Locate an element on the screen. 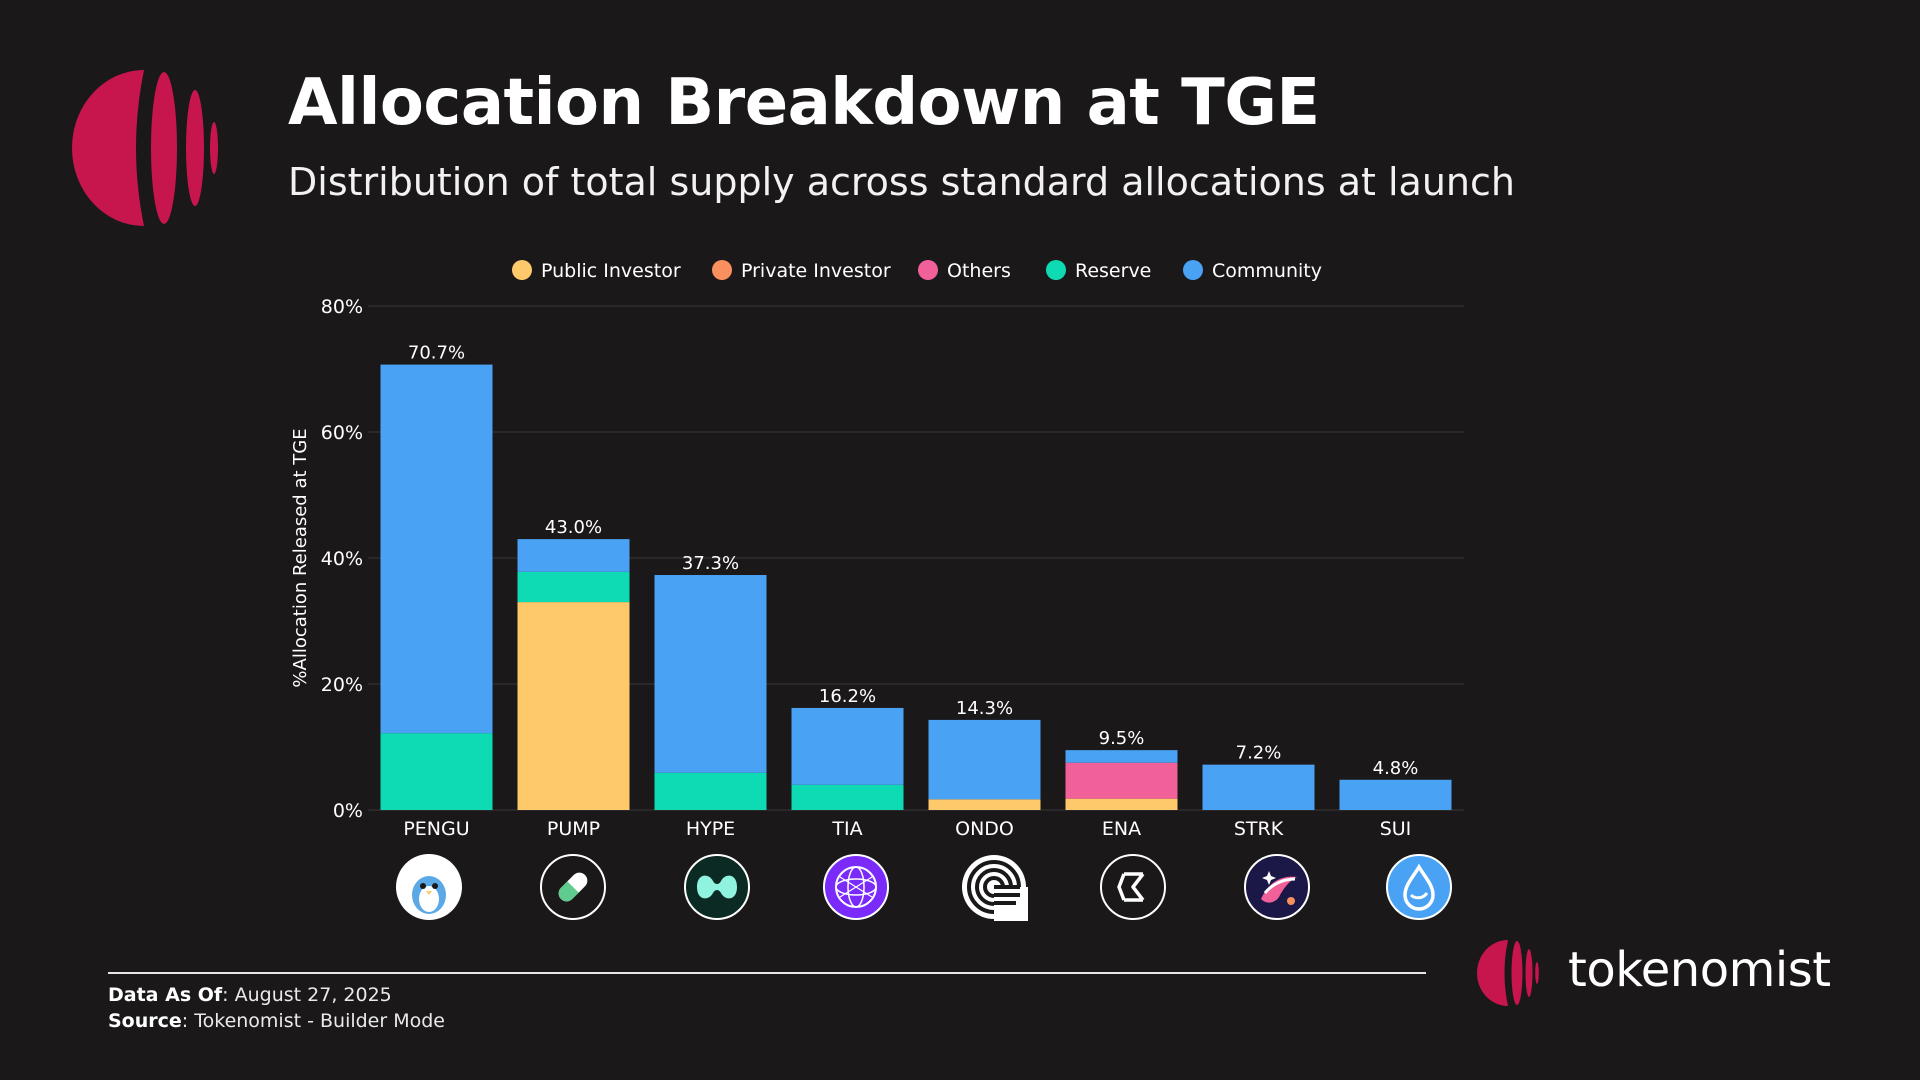 The image size is (1920, 1080). y-tick-label: 80% is located at coordinates (342, 307).